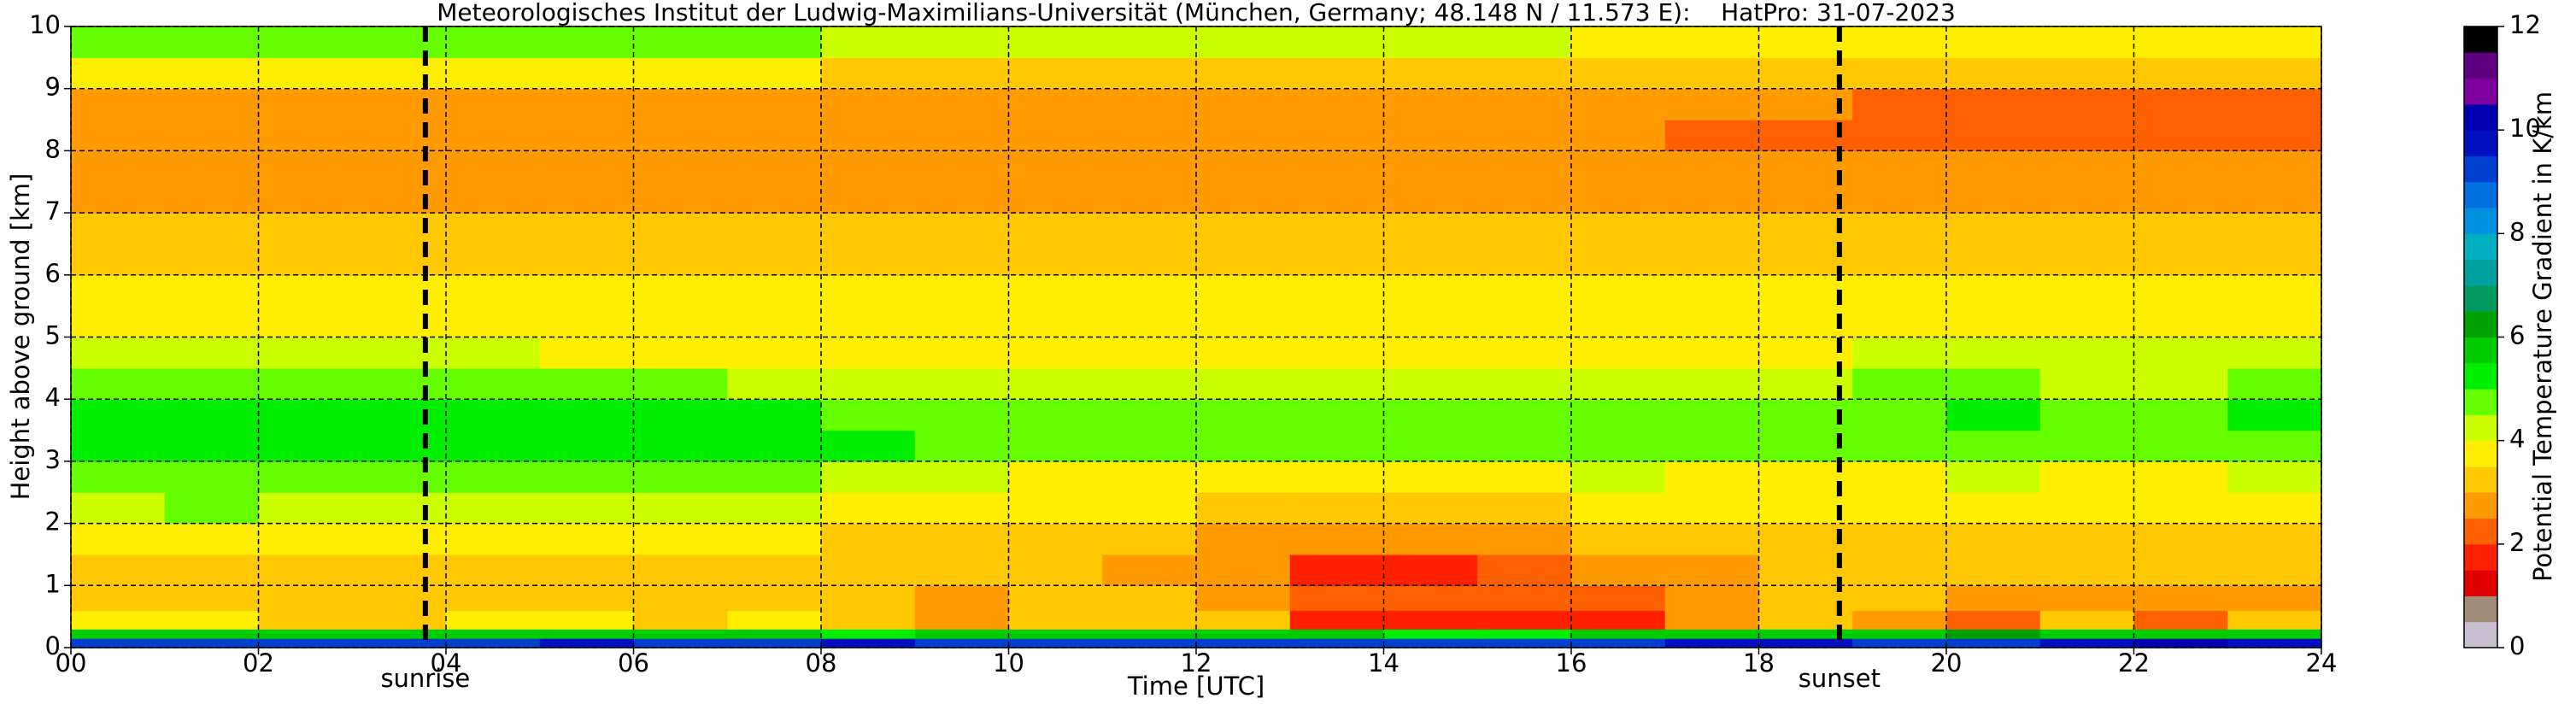  What do you see at coordinates (2517, 231) in the screenshot?
I see `colorbar-tick-label: 8` at bounding box center [2517, 231].